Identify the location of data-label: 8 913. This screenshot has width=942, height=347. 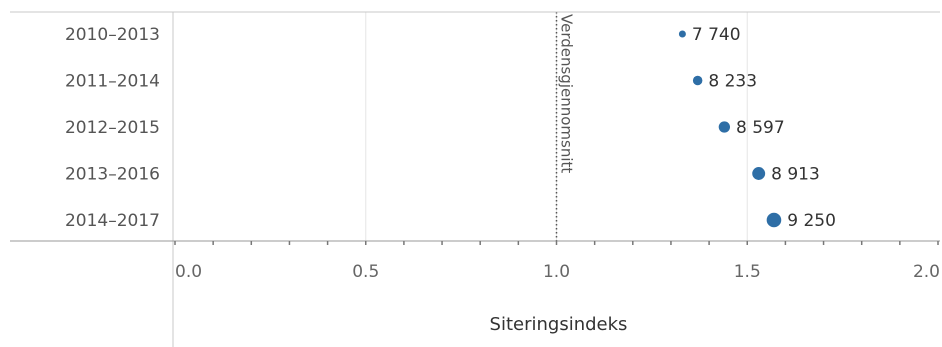
(795, 175).